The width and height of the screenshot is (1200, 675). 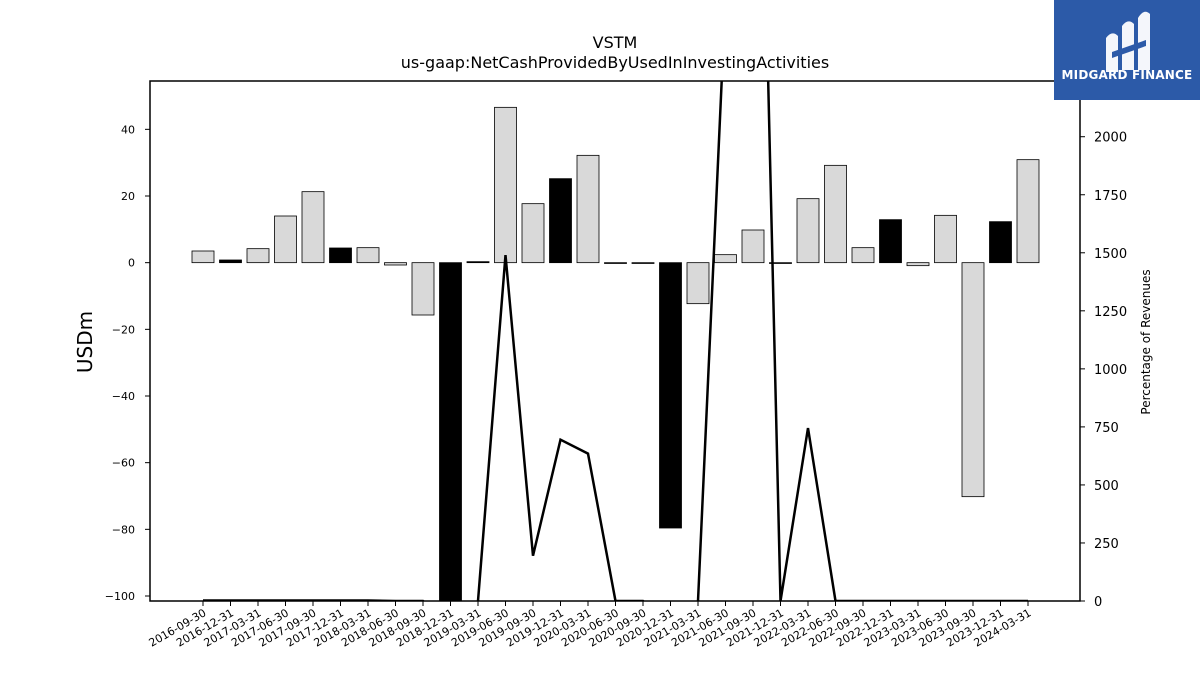 I want to click on y2-tick-label: 750, so click(x=1106, y=428).